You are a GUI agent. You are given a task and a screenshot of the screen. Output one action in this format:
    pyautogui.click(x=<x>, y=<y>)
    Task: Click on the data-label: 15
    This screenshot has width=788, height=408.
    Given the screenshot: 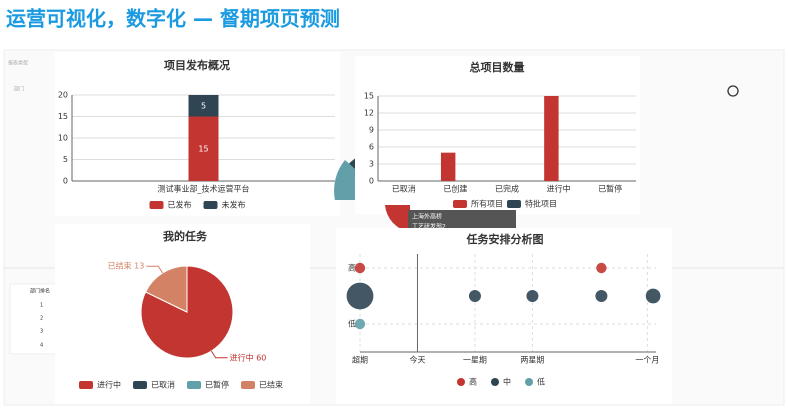 What is the action you would take?
    pyautogui.click(x=203, y=148)
    